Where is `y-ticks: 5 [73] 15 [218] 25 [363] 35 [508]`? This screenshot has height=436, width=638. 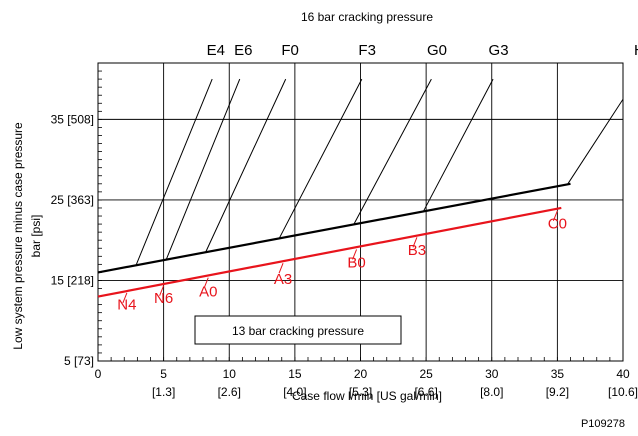
y-ticks: 5 [73] 15 [218] 25 [363] 35 [508] is located at coordinates (72, 240).